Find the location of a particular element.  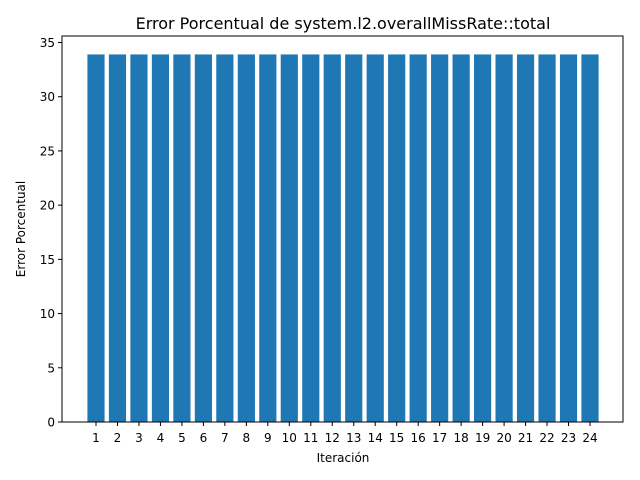

x-axis-ticks: 1 2 3 4 5 6 7 8 9 10 11 12 13 14 15 16 17 18 19 20 21 22 23 24 is located at coordinates (345, 433).